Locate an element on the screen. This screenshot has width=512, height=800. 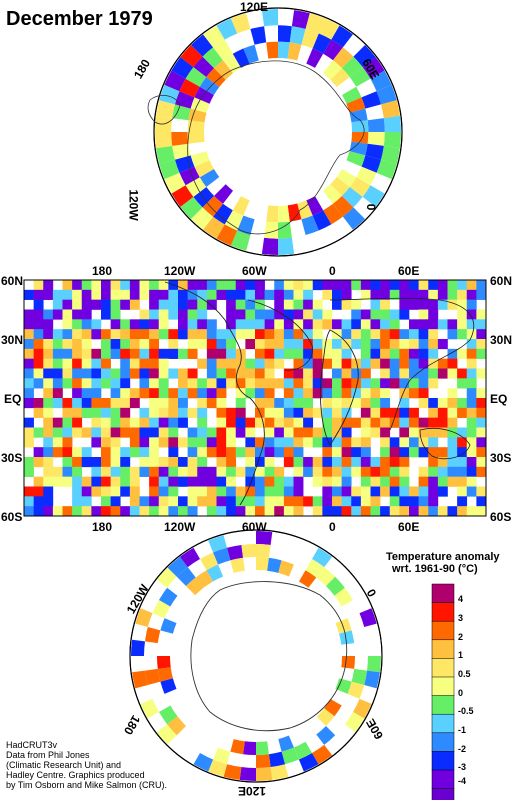
lat-label-30s-right: 30S is located at coordinates (501, 458).